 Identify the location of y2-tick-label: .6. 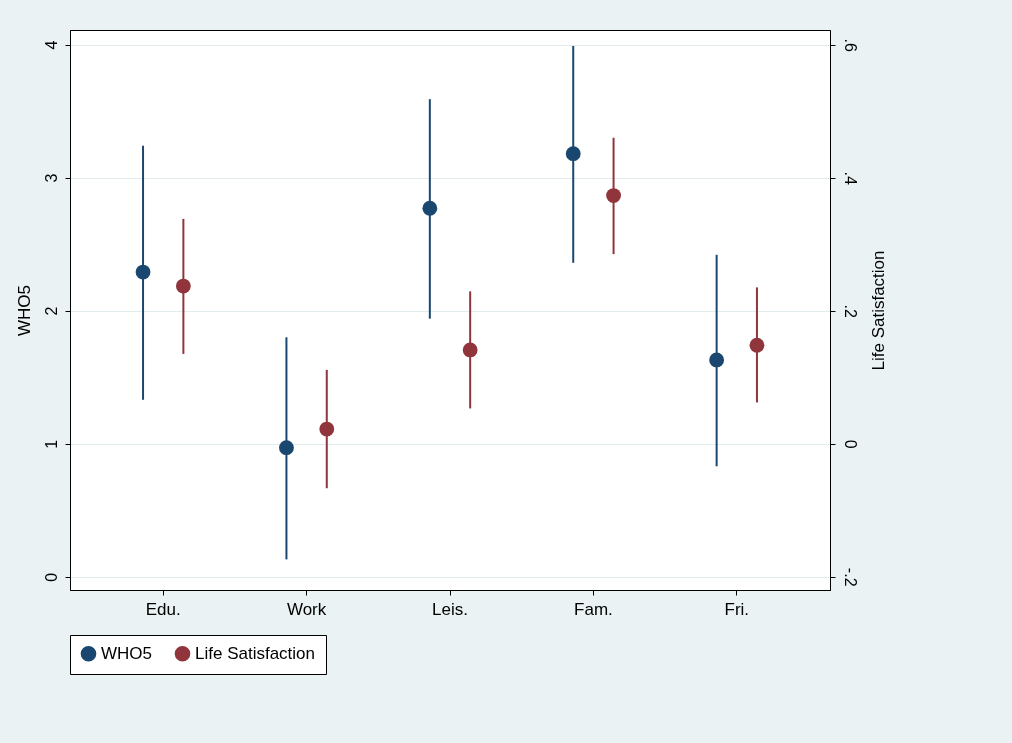
(850, 45).